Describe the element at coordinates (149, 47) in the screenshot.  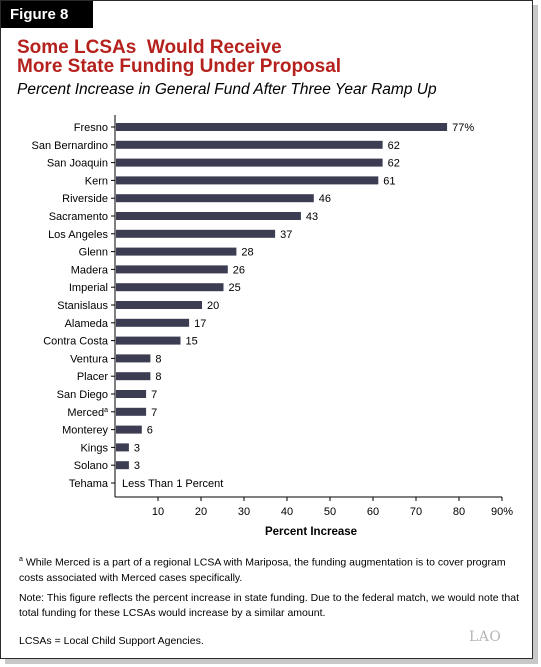
I see `chart-title-line: Some LCSAs Would Receive` at that location.